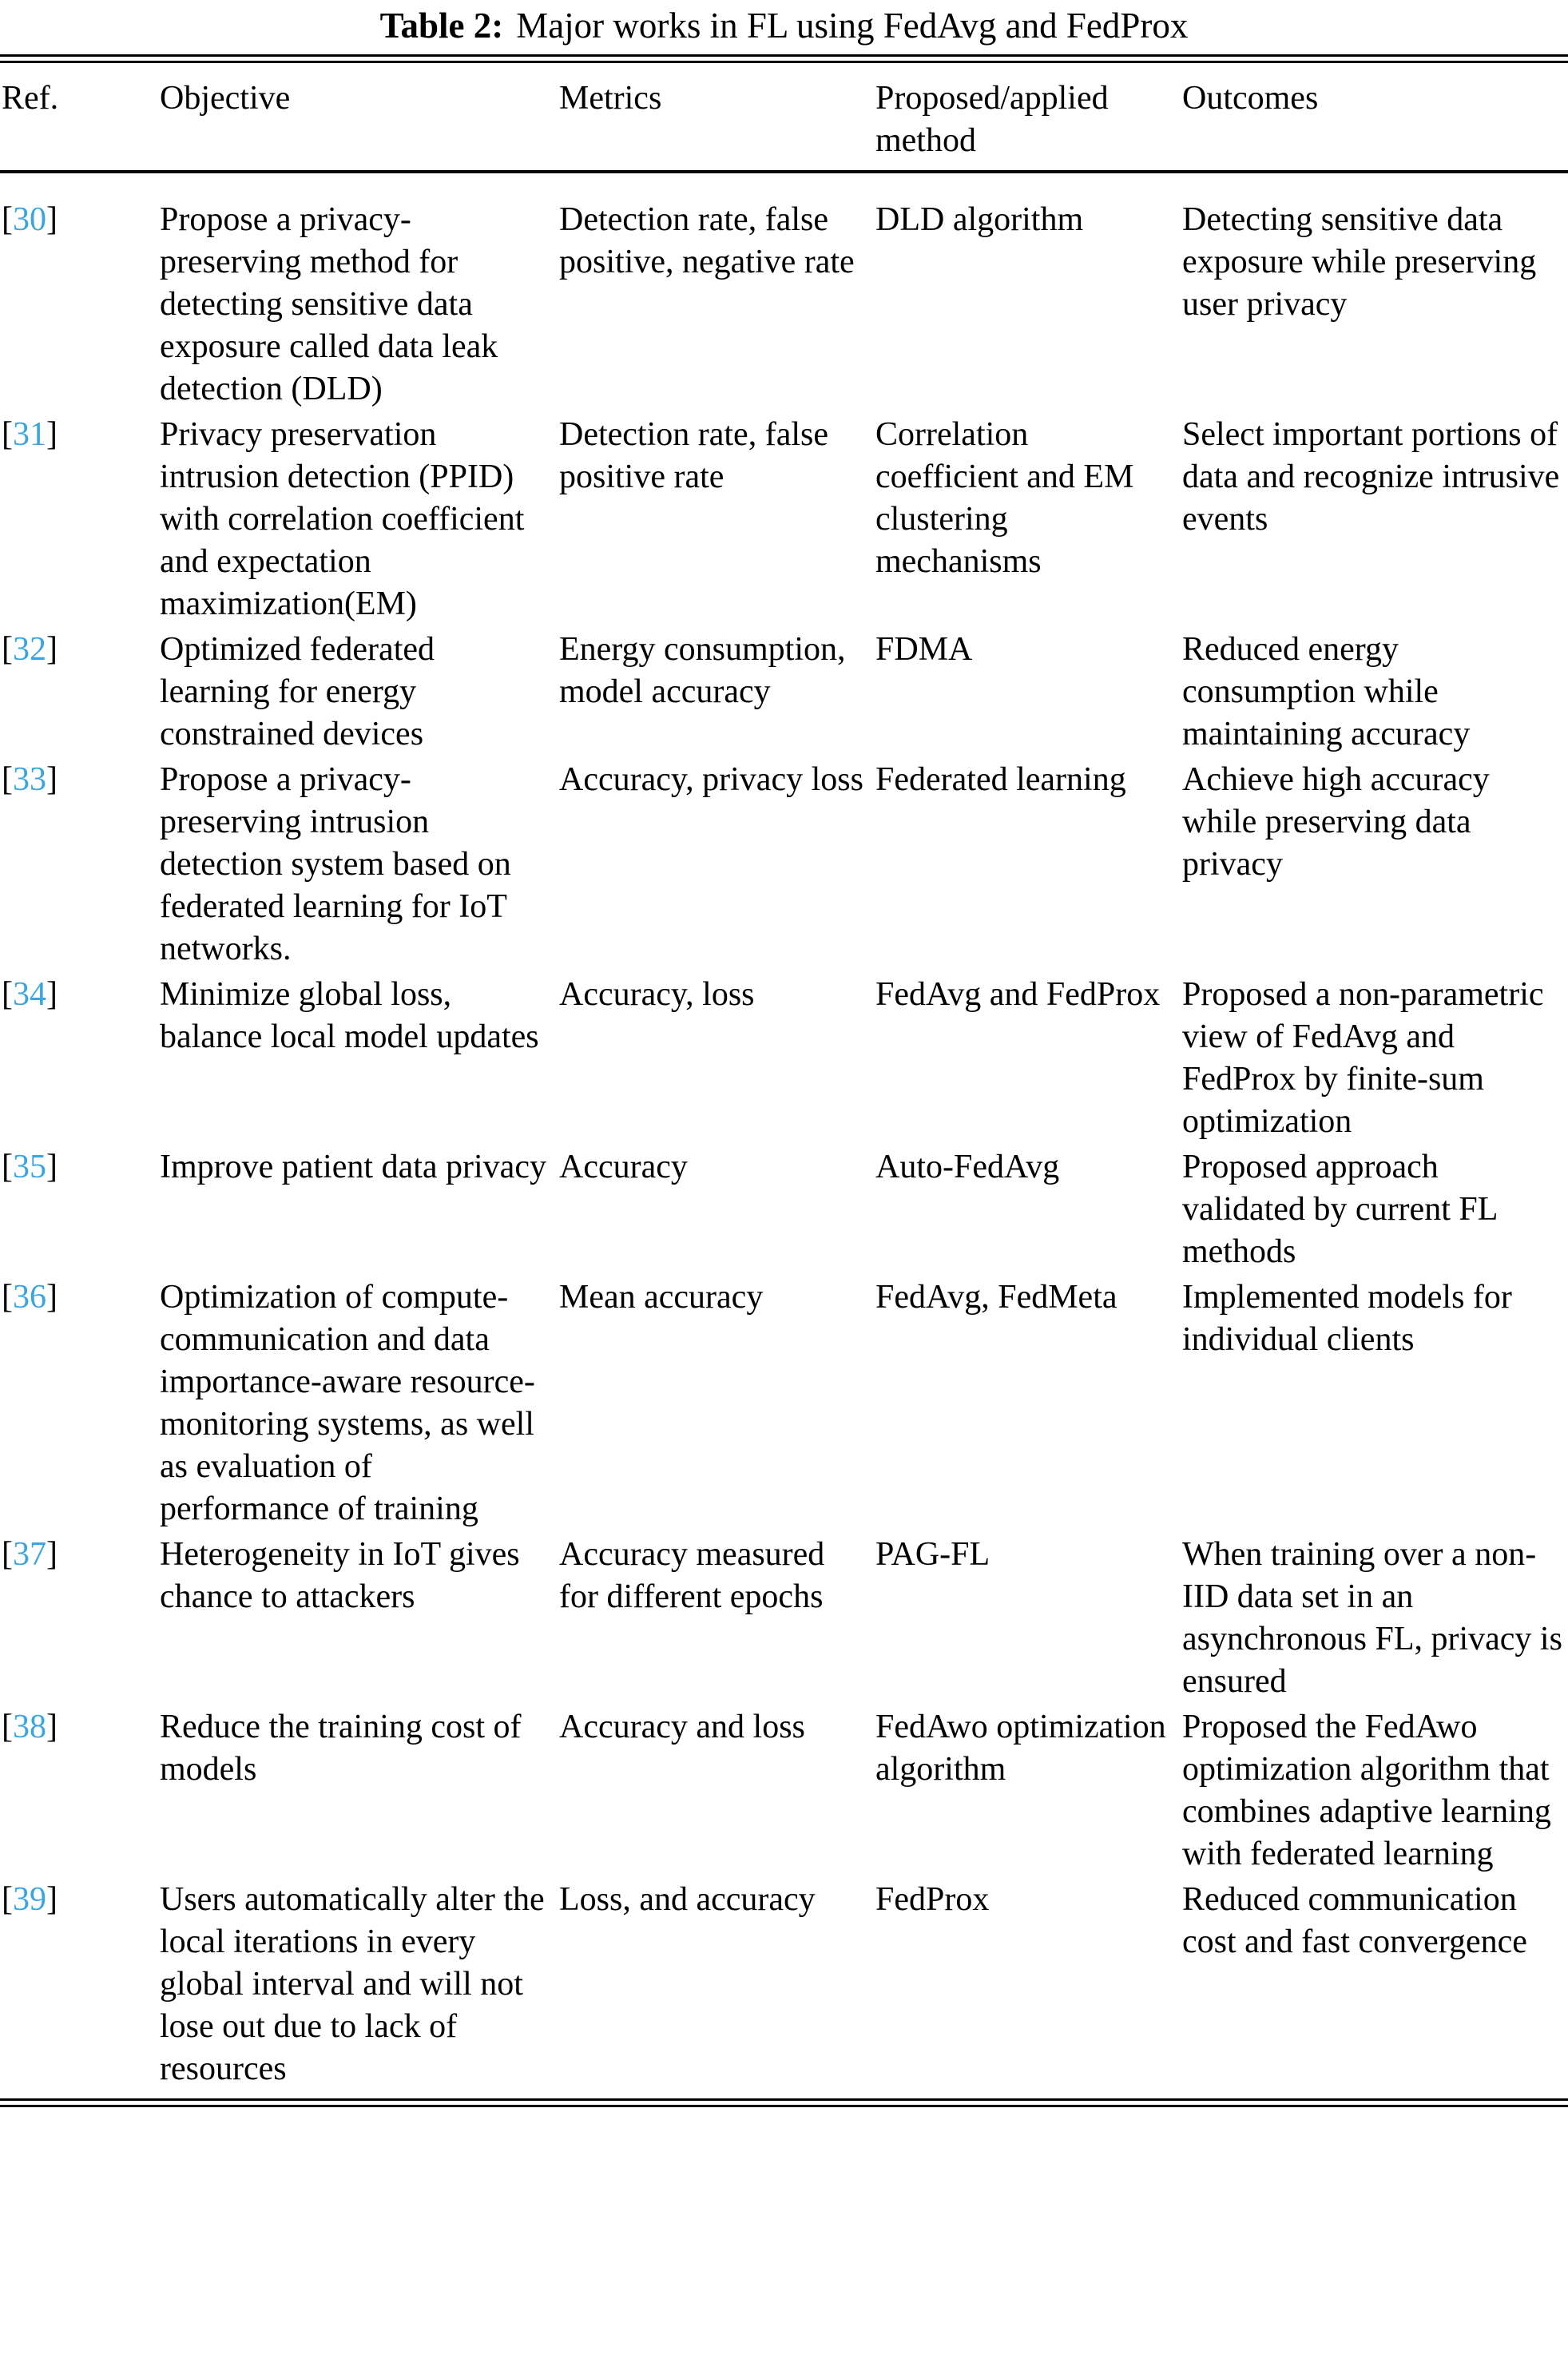 The height and width of the screenshot is (2362, 1568). What do you see at coordinates (979, 219) in the screenshot?
I see `method-cell: DLD algorithm` at bounding box center [979, 219].